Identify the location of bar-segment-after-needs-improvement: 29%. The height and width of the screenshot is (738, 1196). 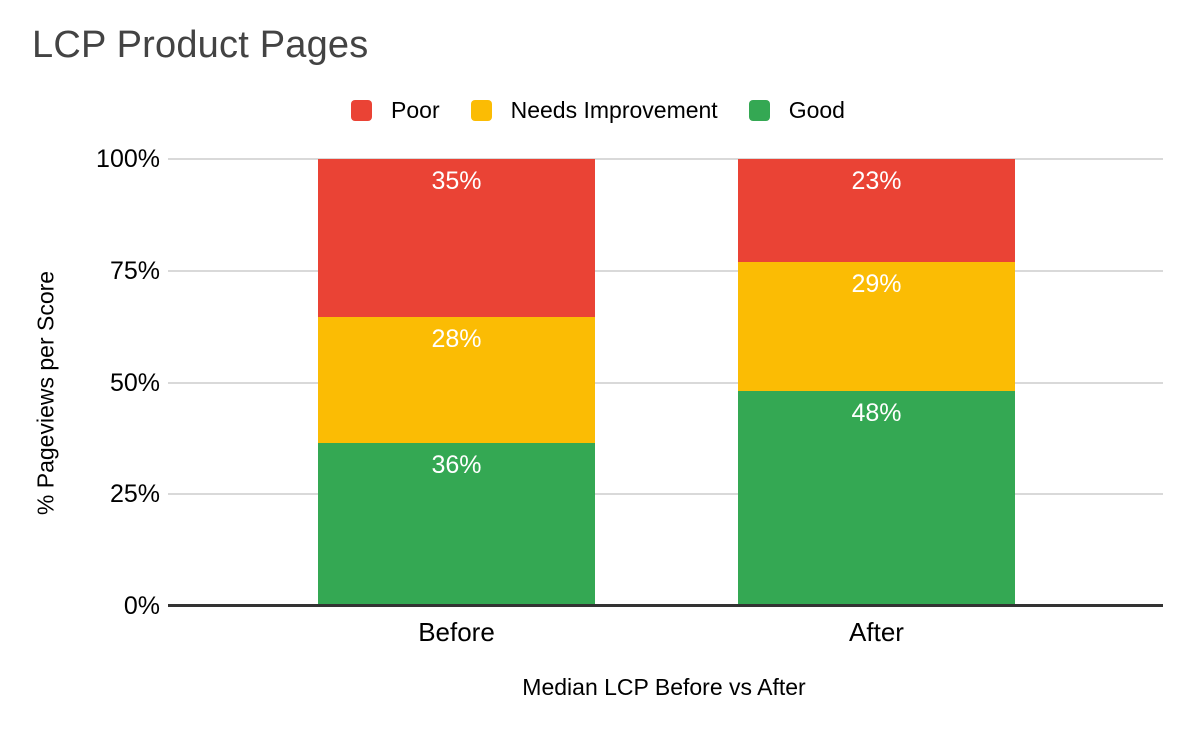
(876, 326).